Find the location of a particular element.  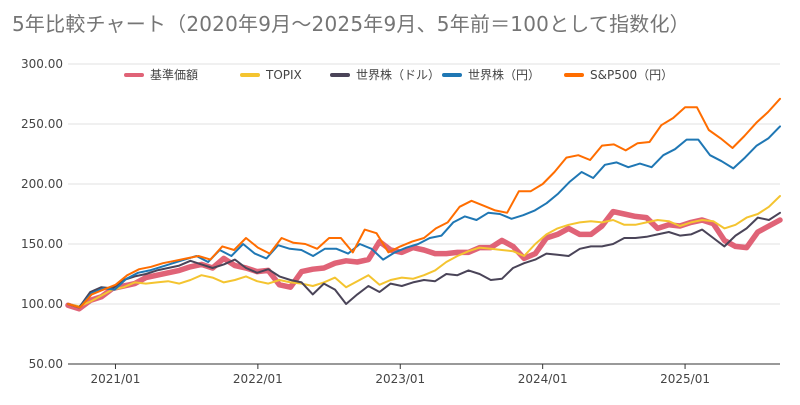

x-tick-label: 2025/01 is located at coordinates (685, 379).